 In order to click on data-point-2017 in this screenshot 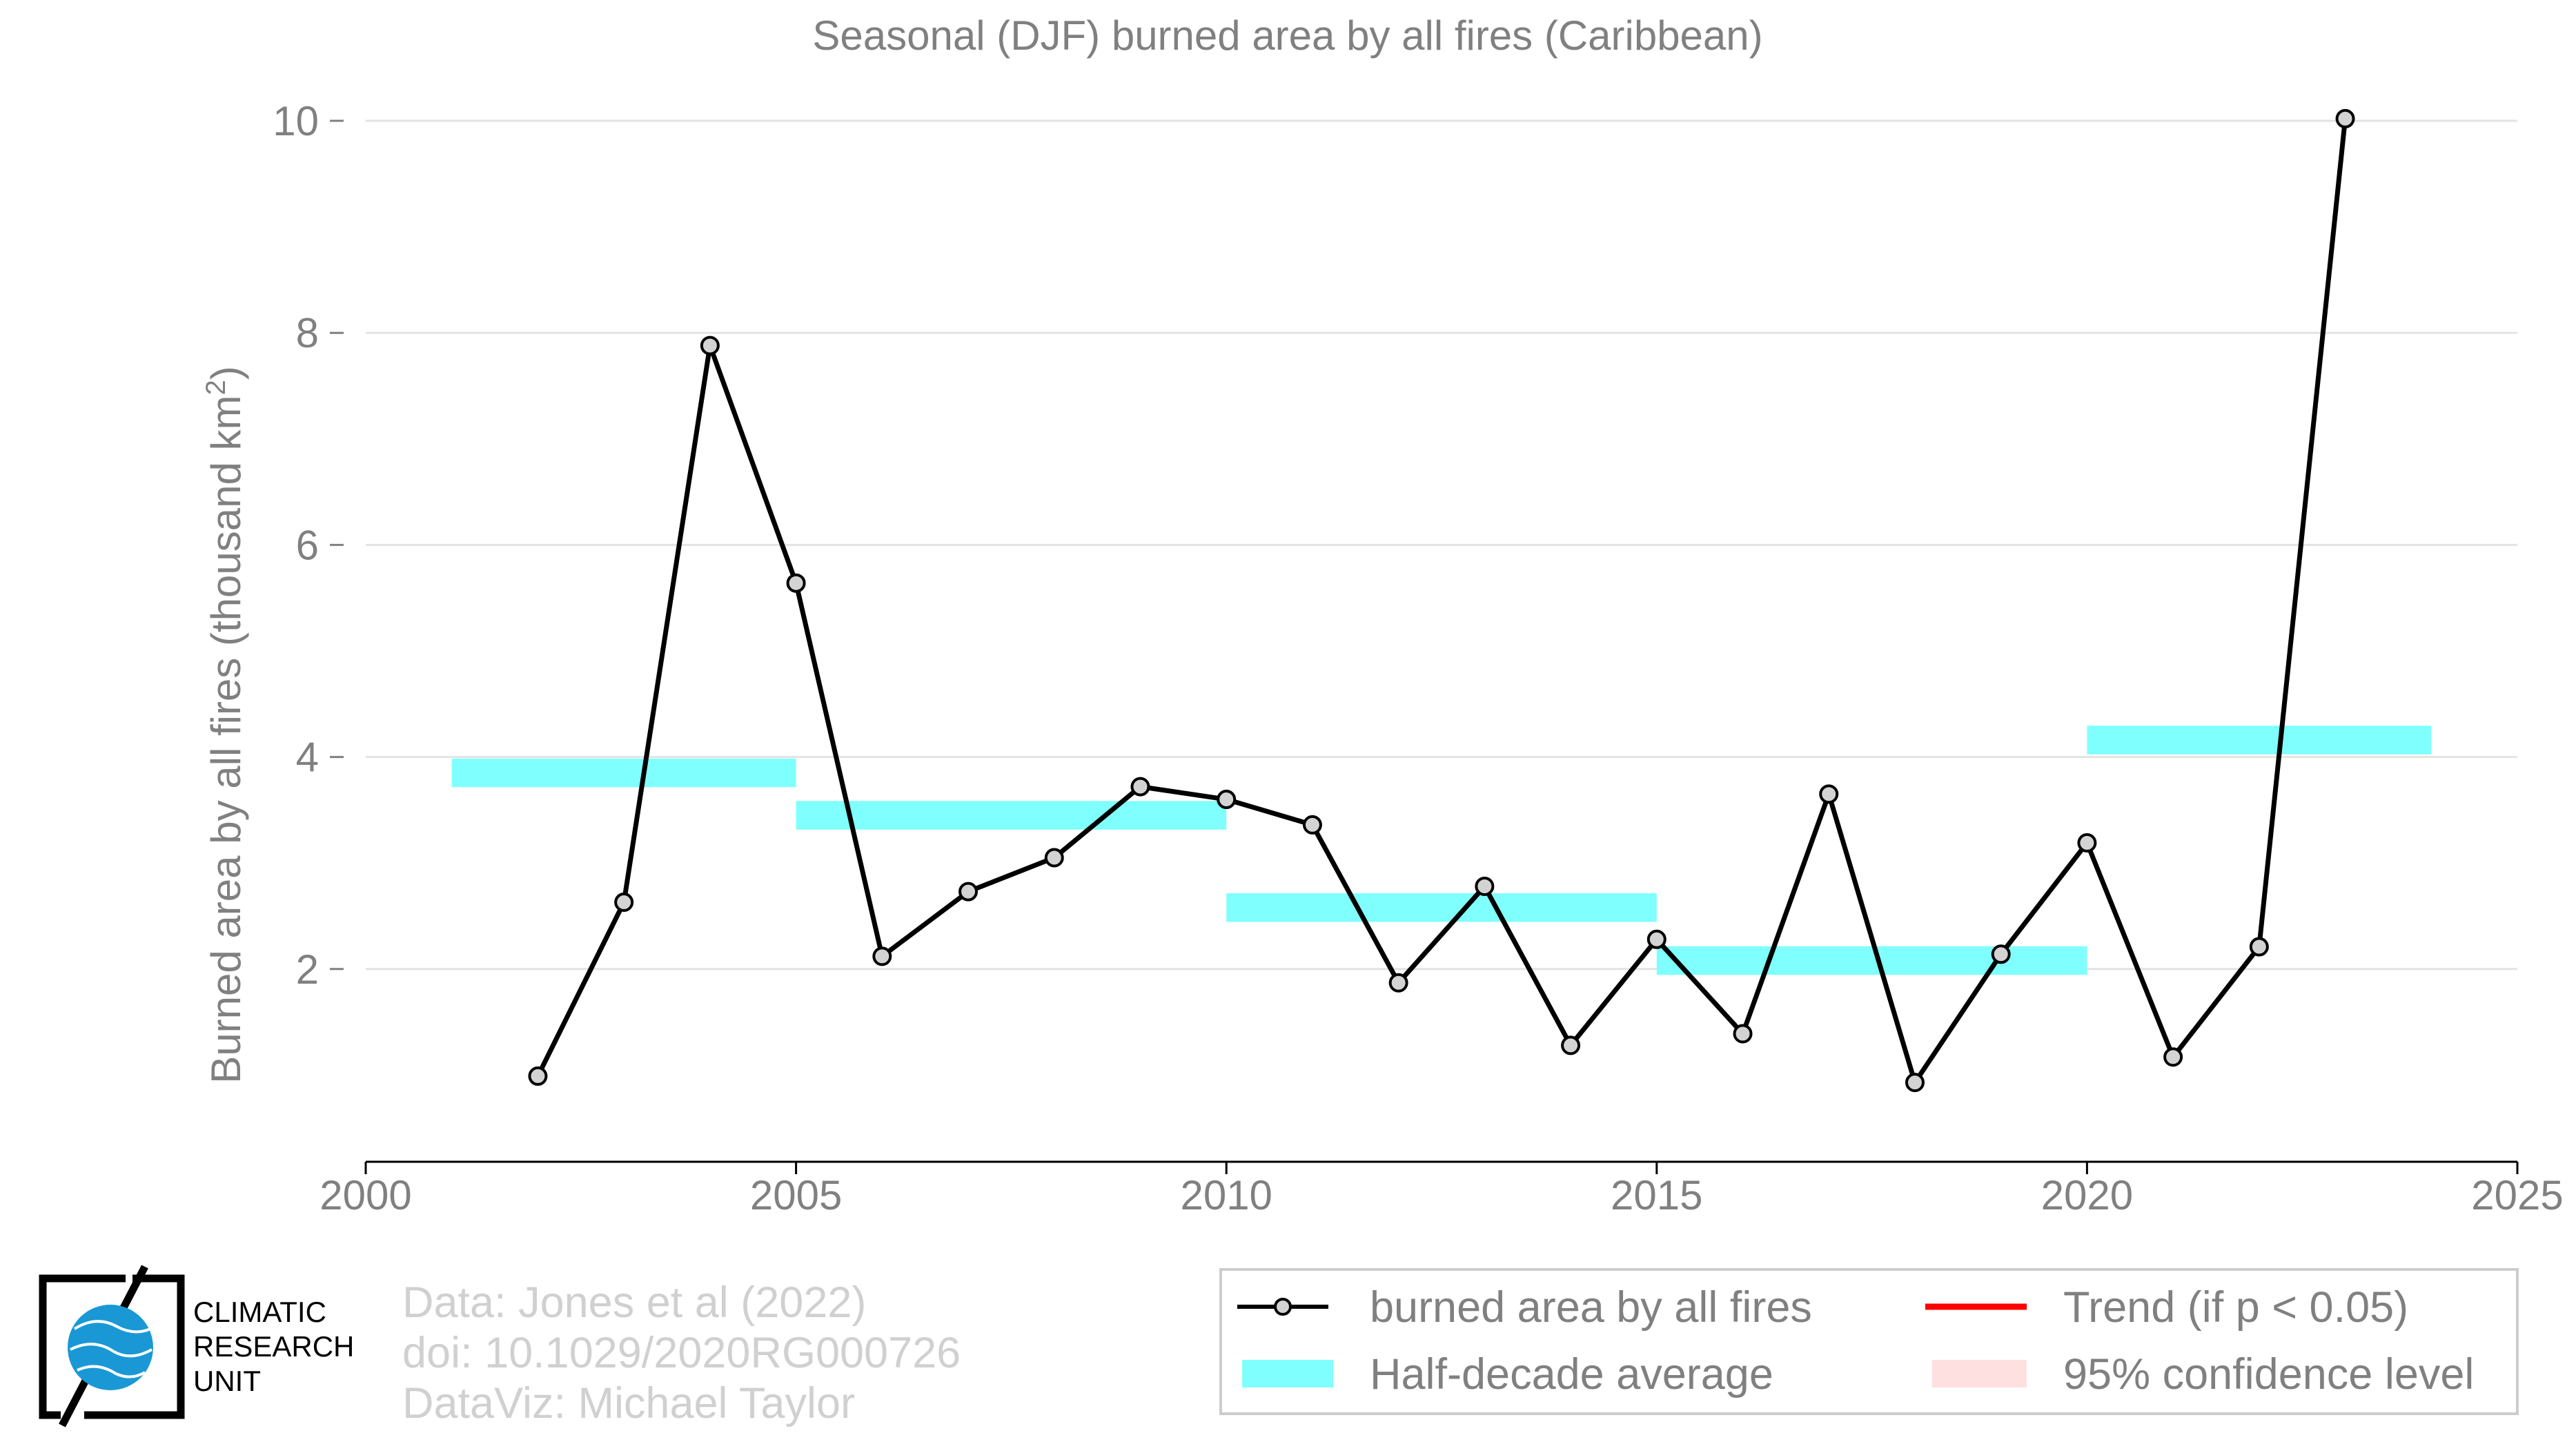, I will do `click(1829, 794)`.